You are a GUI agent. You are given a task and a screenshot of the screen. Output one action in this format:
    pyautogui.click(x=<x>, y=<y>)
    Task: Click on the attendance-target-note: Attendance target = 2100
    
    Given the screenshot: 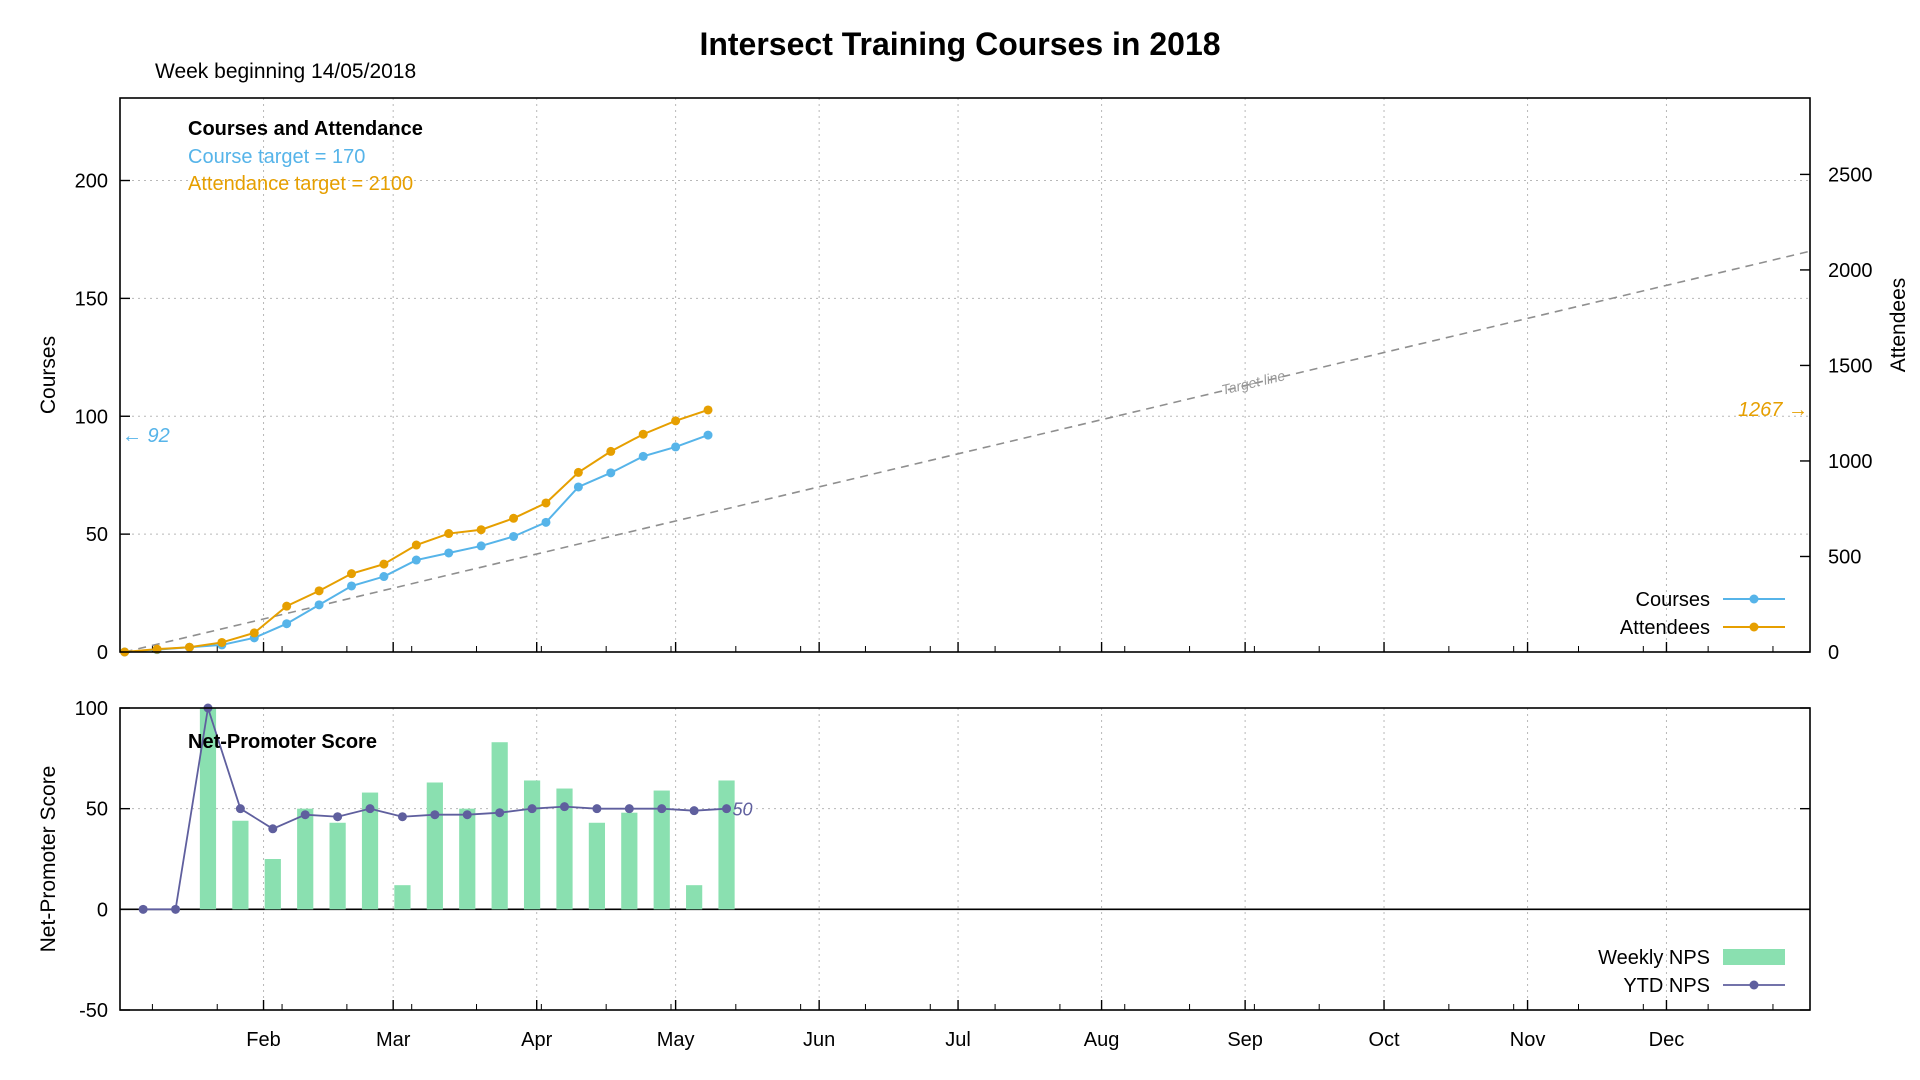 What is the action you would take?
    pyautogui.click(x=300, y=184)
    